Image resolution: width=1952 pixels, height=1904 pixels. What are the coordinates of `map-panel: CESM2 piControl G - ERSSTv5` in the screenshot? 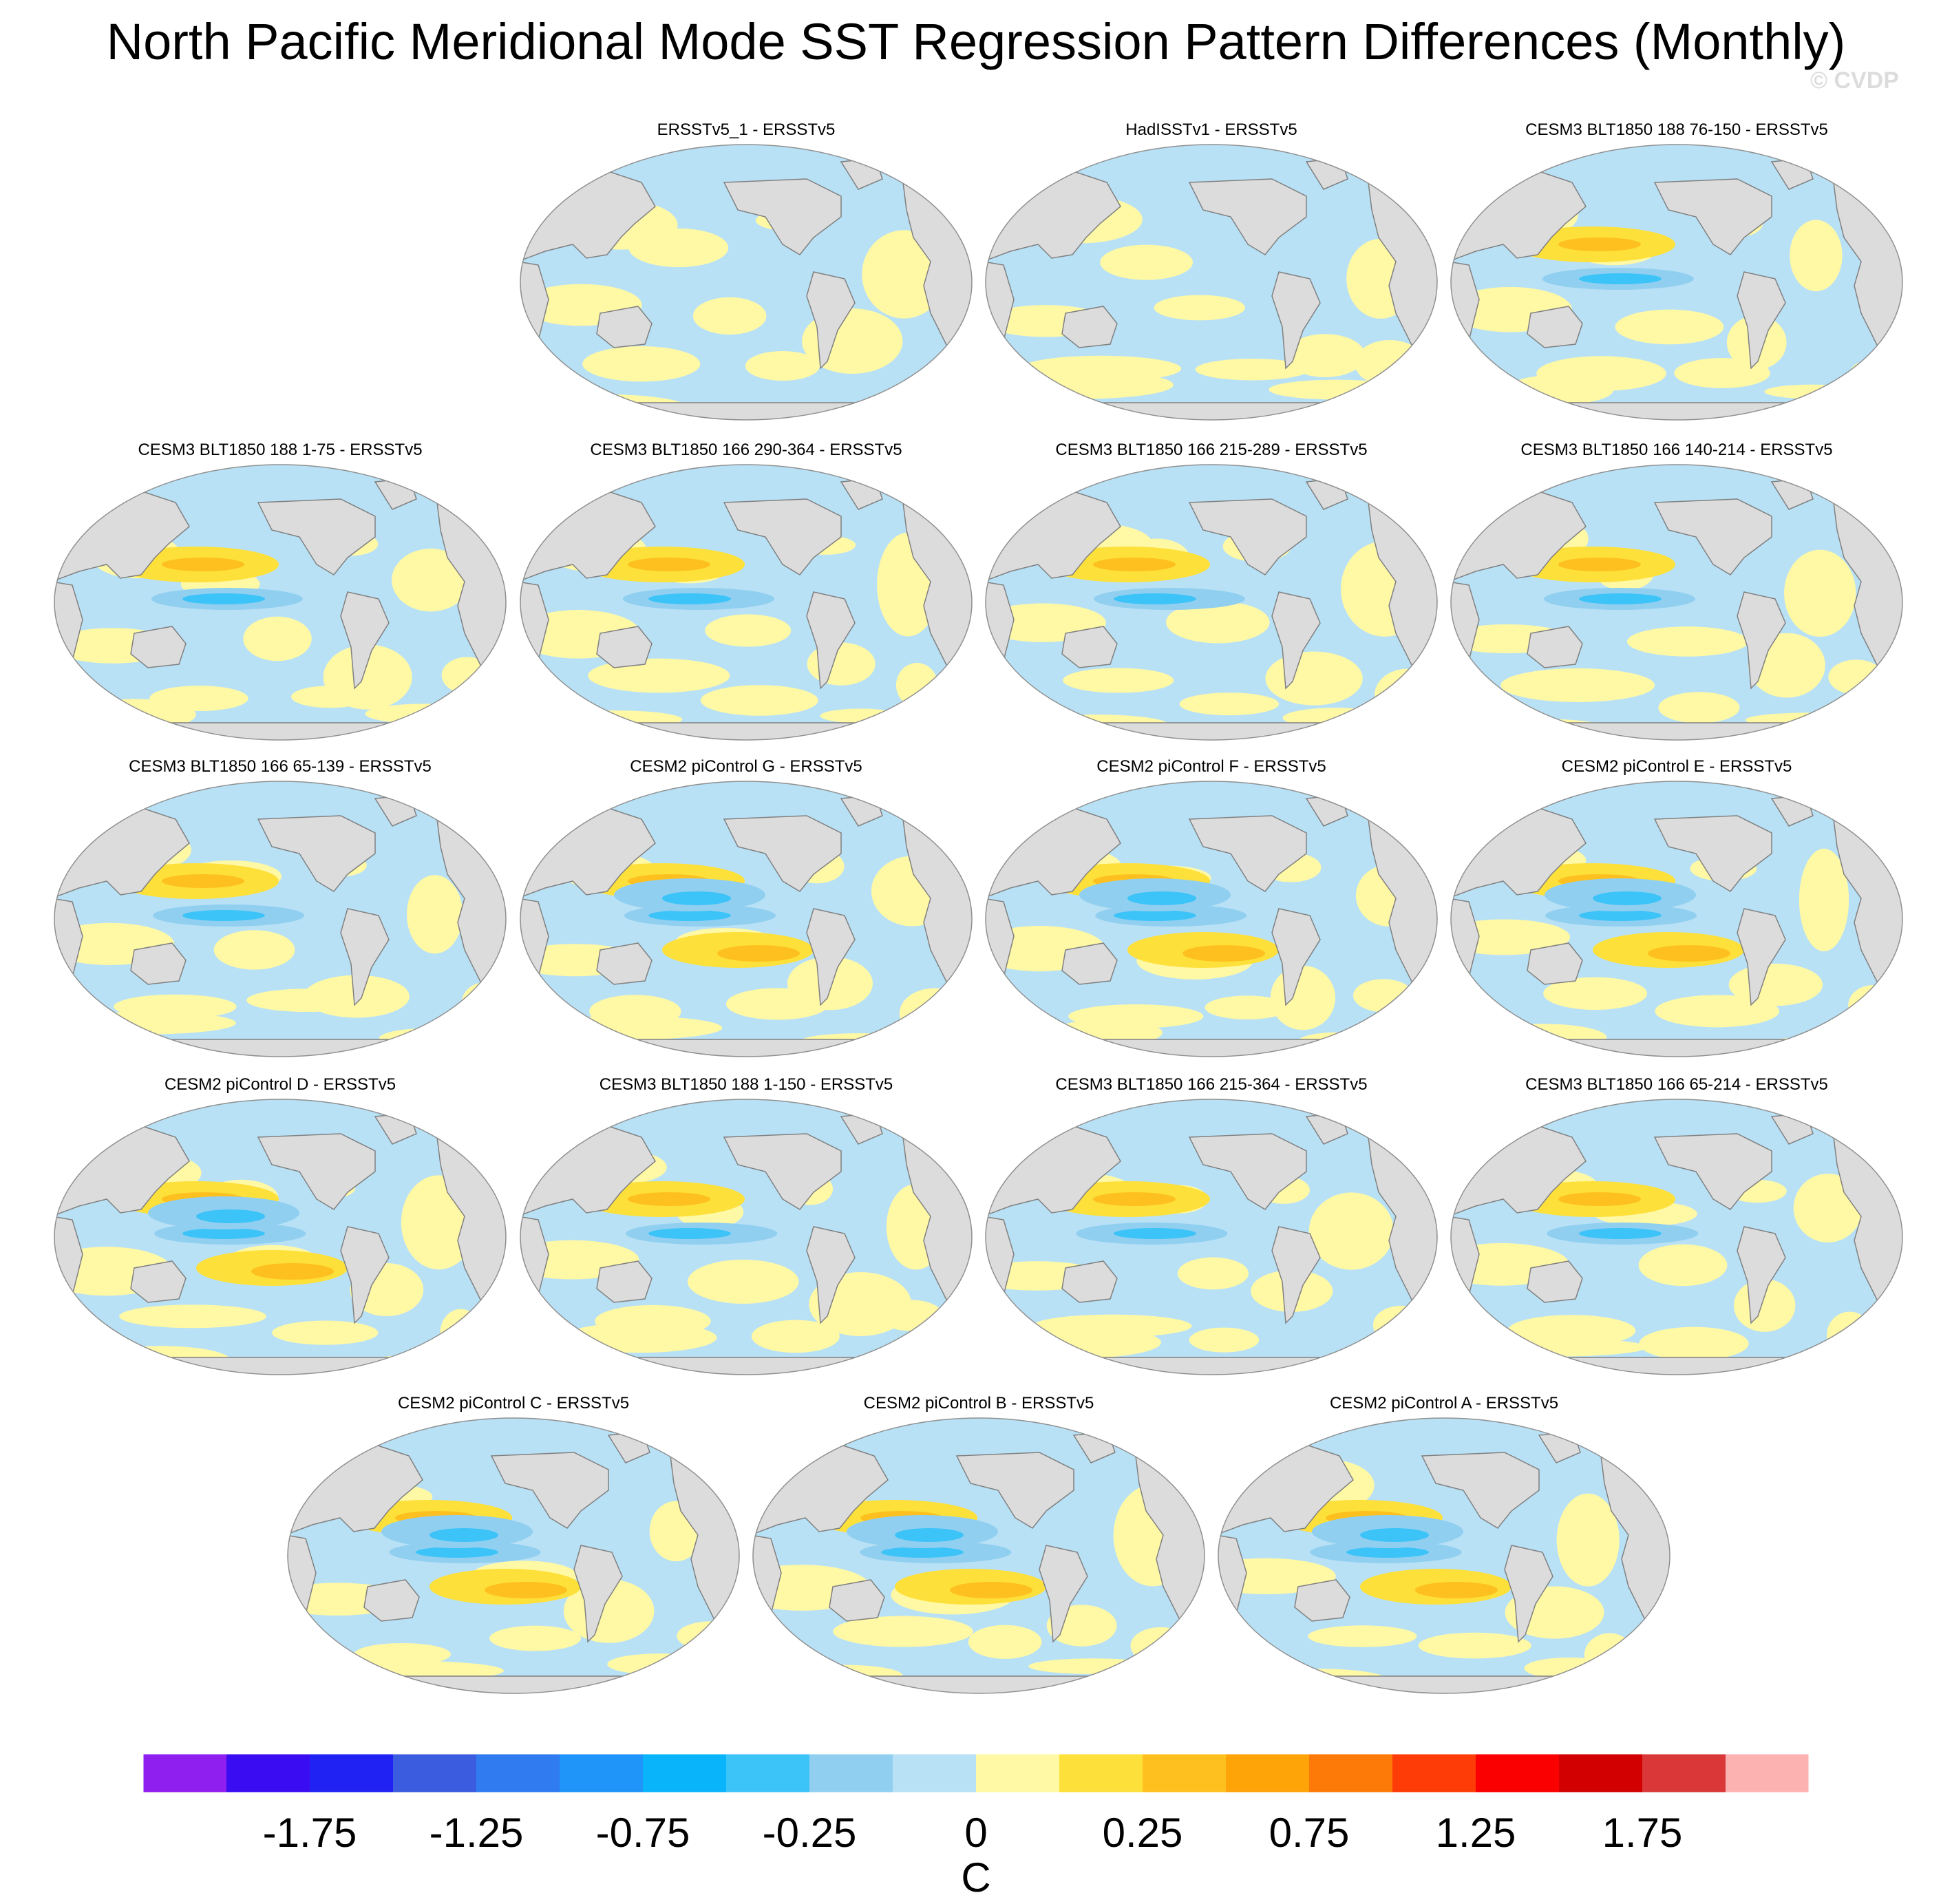 It's located at (746, 908).